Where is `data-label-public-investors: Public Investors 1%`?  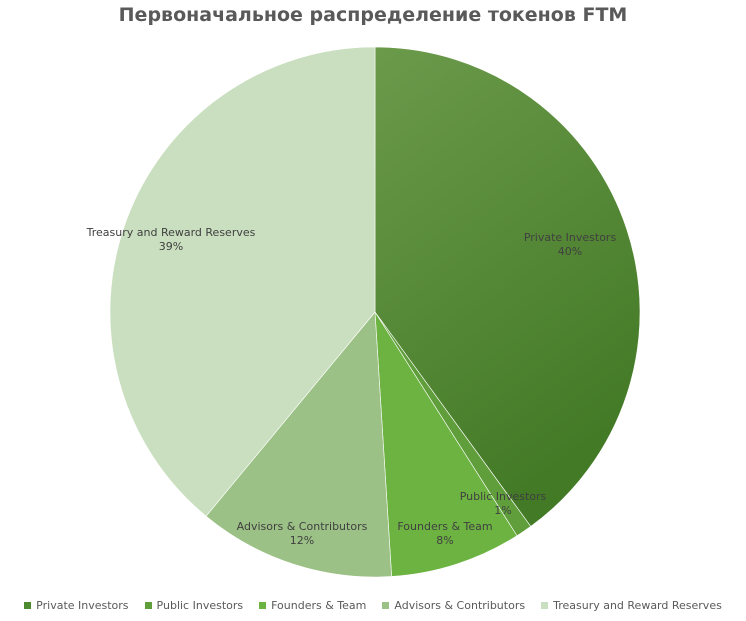 data-label-public-investors: Public Investors 1% is located at coordinates (503, 503).